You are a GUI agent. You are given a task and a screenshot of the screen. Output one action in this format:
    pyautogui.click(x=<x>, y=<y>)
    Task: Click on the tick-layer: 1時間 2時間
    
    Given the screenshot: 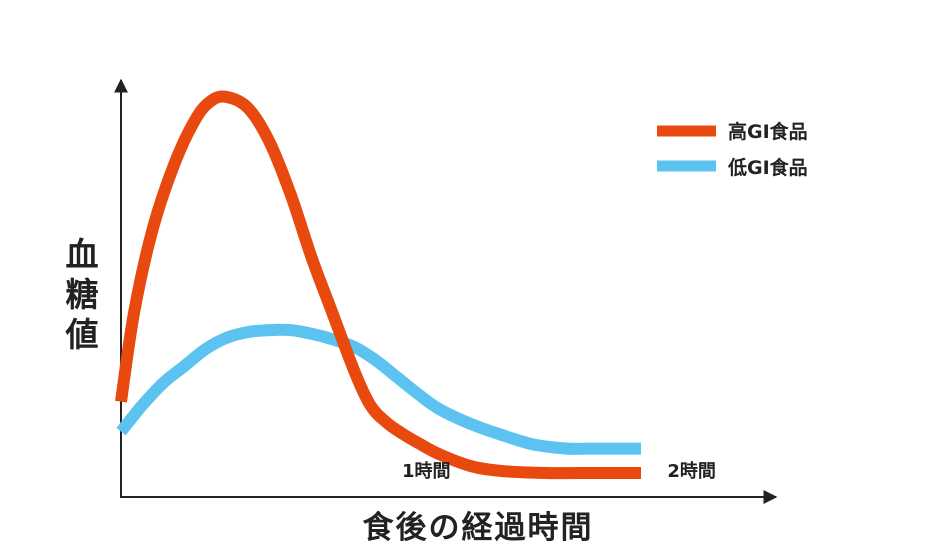 What is the action you would take?
    pyautogui.click(x=559, y=471)
    